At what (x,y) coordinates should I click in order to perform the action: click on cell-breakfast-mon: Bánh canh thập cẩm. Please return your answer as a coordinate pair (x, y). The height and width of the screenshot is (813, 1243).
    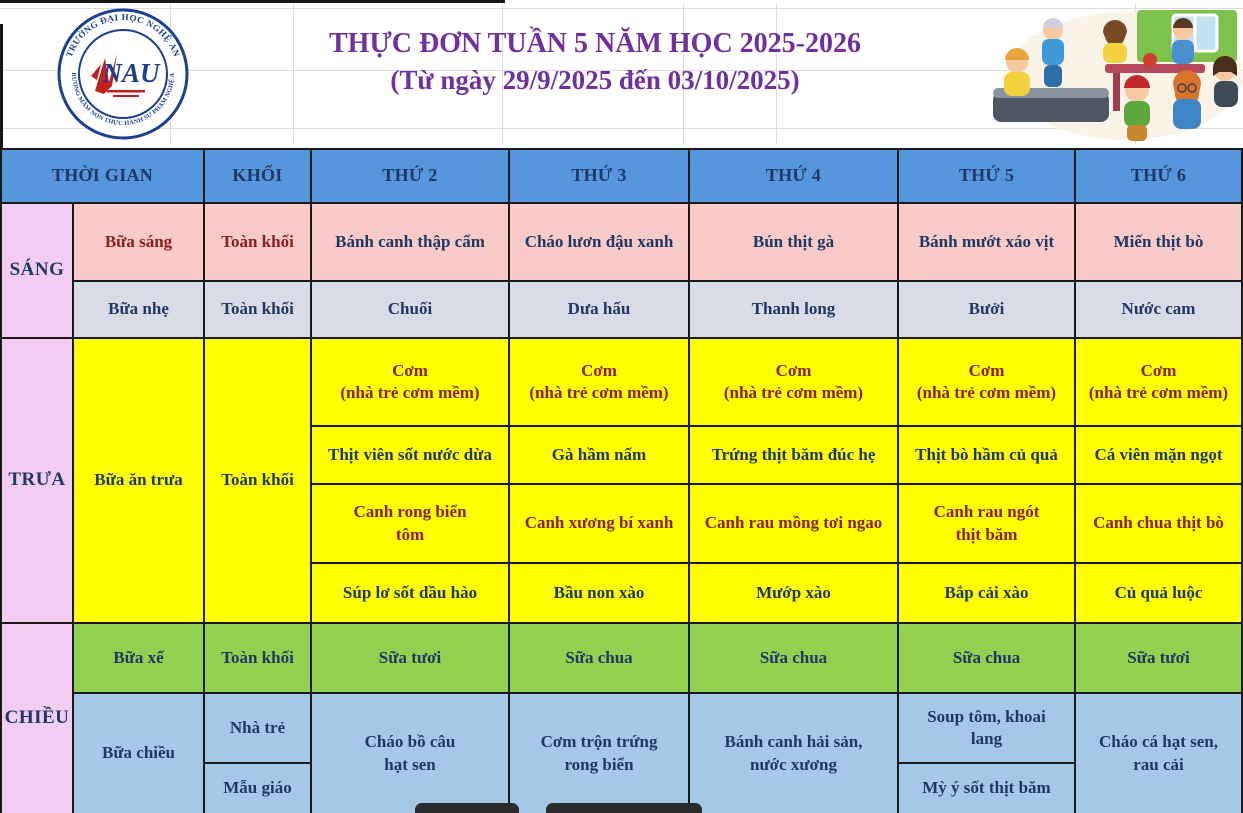
    Looking at the image, I should click on (410, 242).